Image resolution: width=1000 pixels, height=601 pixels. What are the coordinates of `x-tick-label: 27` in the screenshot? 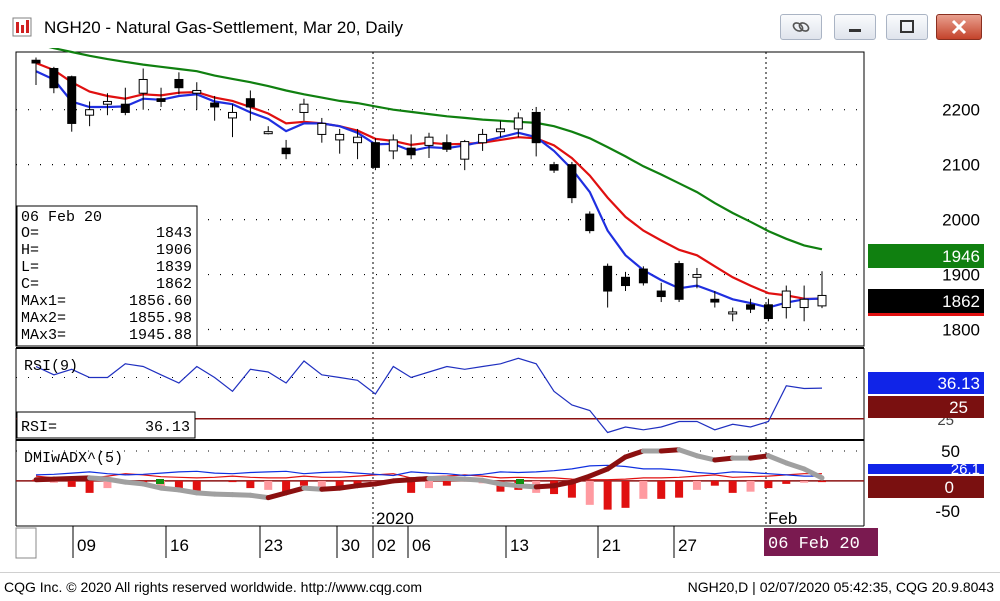 It's located at (687, 545).